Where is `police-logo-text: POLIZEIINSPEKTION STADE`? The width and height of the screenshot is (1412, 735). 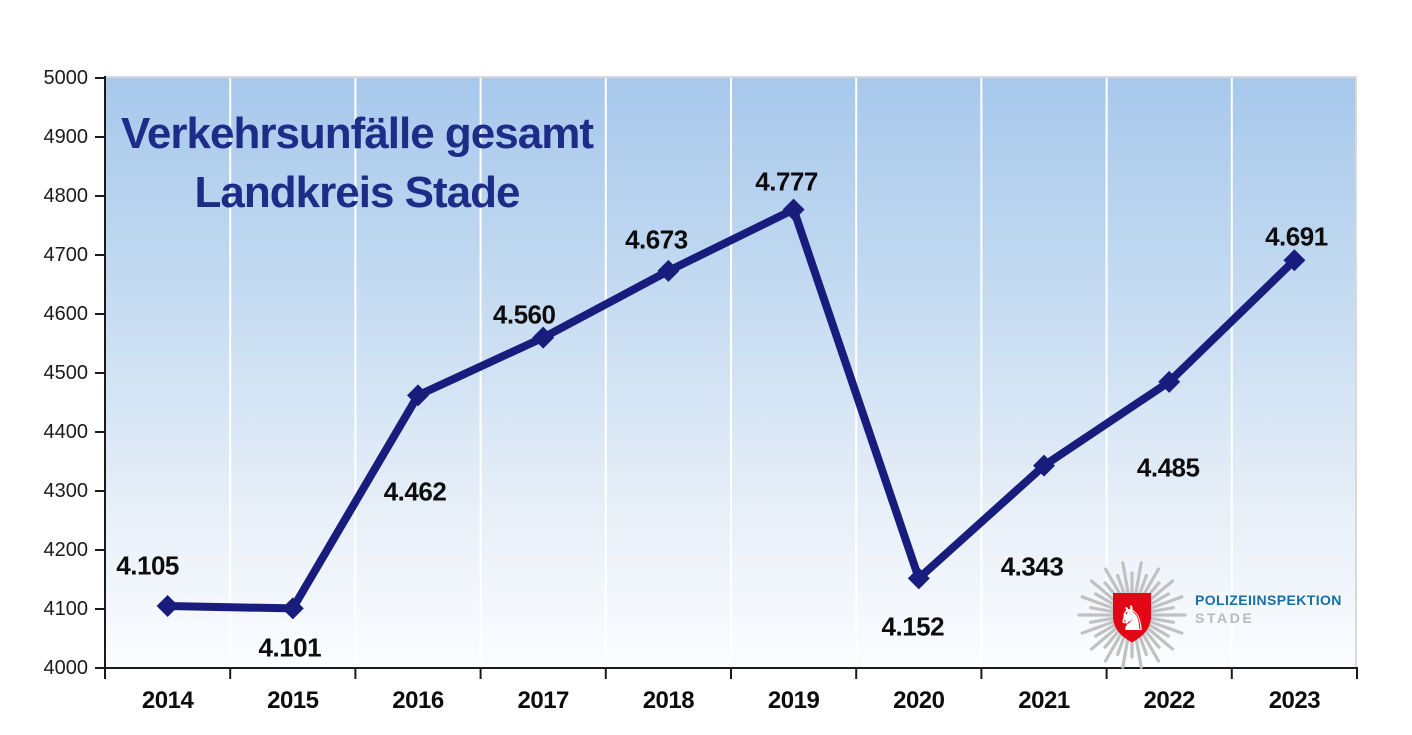
police-logo-text: POLIZEIINSPEKTION STADE is located at coordinates (1268, 609).